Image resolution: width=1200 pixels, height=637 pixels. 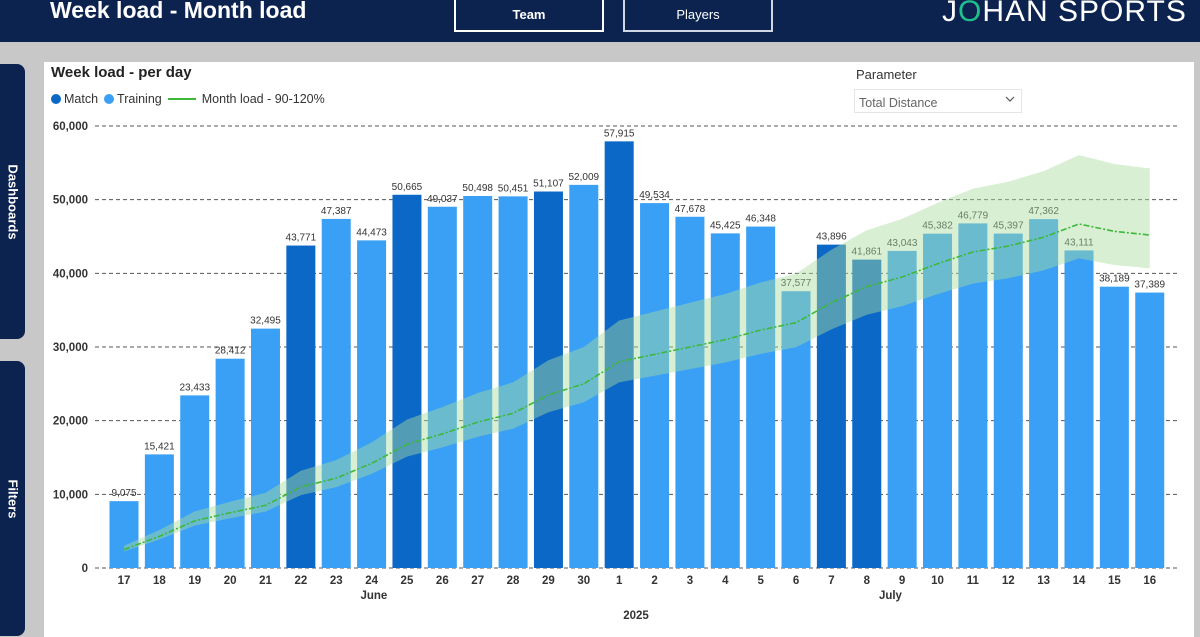 What do you see at coordinates (109, 99) in the screenshot?
I see `training-dot-icon` at bounding box center [109, 99].